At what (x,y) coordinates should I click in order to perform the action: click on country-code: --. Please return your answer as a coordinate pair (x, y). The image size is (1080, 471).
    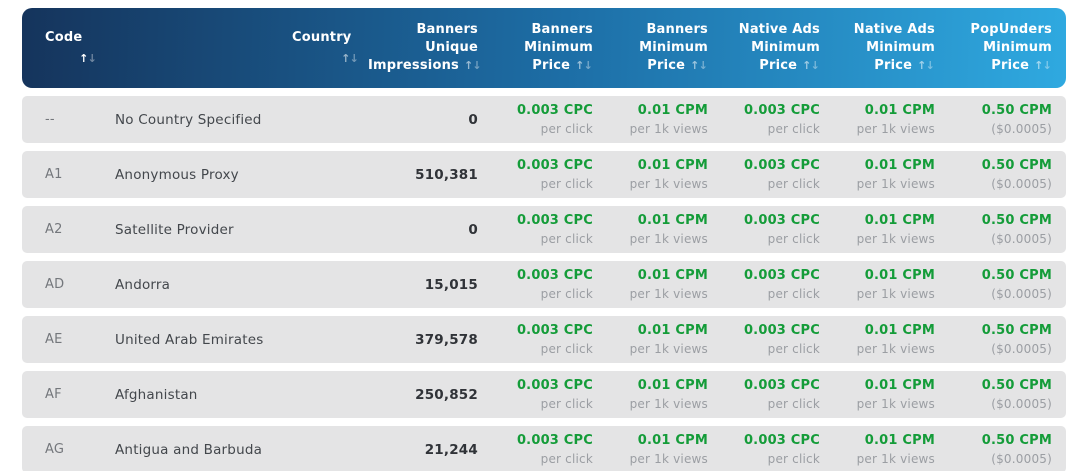
    Looking at the image, I should click on (50, 119).